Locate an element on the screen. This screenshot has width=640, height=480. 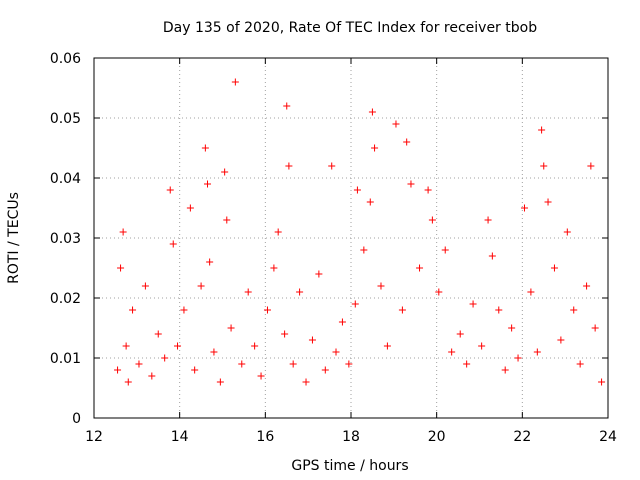
y-tick-label: 0.05 is located at coordinates (65, 119).